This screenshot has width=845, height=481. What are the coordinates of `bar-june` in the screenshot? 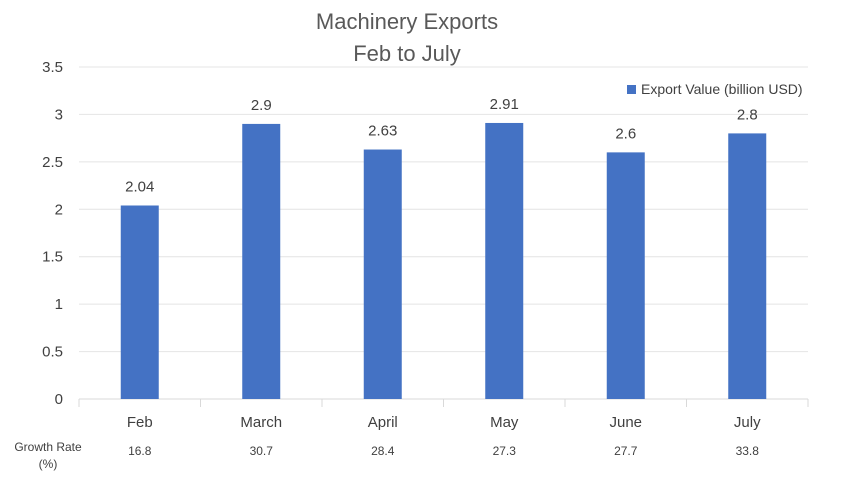 It's located at (625, 275).